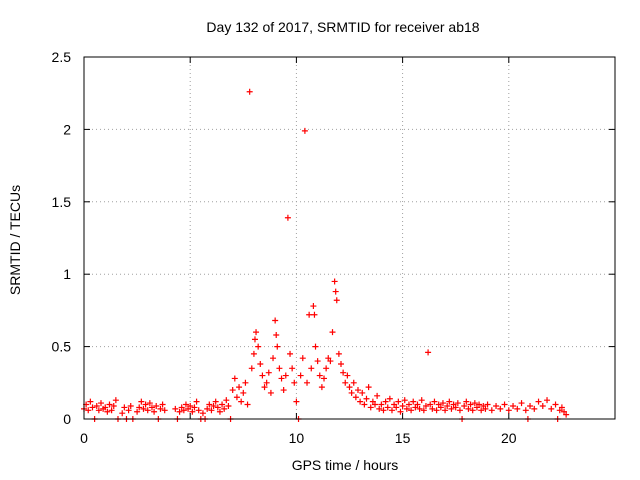  I want to click on y-tick-label: 0, so click(67, 419).